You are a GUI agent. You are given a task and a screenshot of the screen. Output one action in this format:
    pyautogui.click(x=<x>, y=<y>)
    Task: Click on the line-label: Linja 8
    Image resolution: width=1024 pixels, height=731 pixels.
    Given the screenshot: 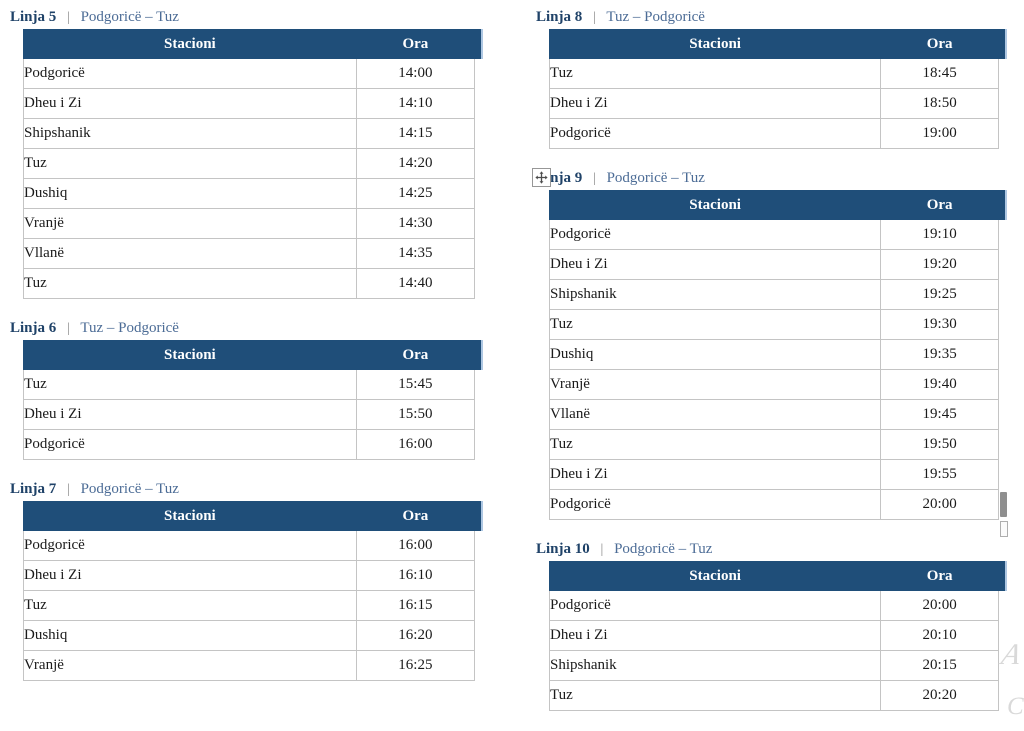 What is the action you would take?
    pyautogui.click(x=559, y=17)
    